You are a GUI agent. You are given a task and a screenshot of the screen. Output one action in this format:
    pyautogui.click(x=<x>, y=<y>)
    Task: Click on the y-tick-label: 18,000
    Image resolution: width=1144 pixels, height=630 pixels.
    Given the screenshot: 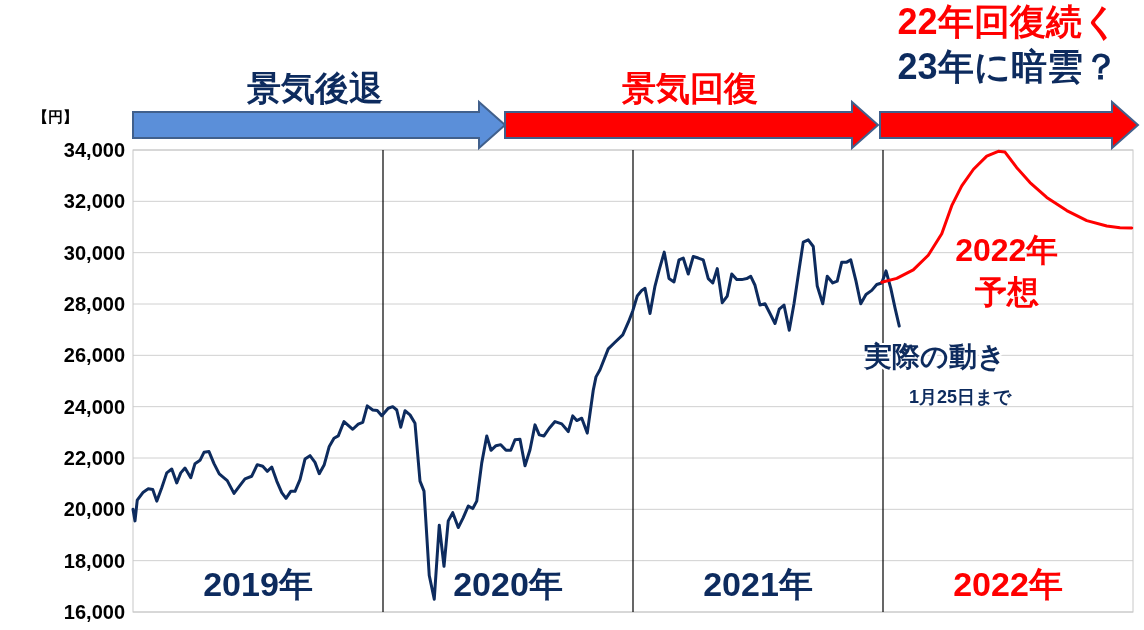 What is the action you would take?
    pyautogui.click(x=94, y=560)
    